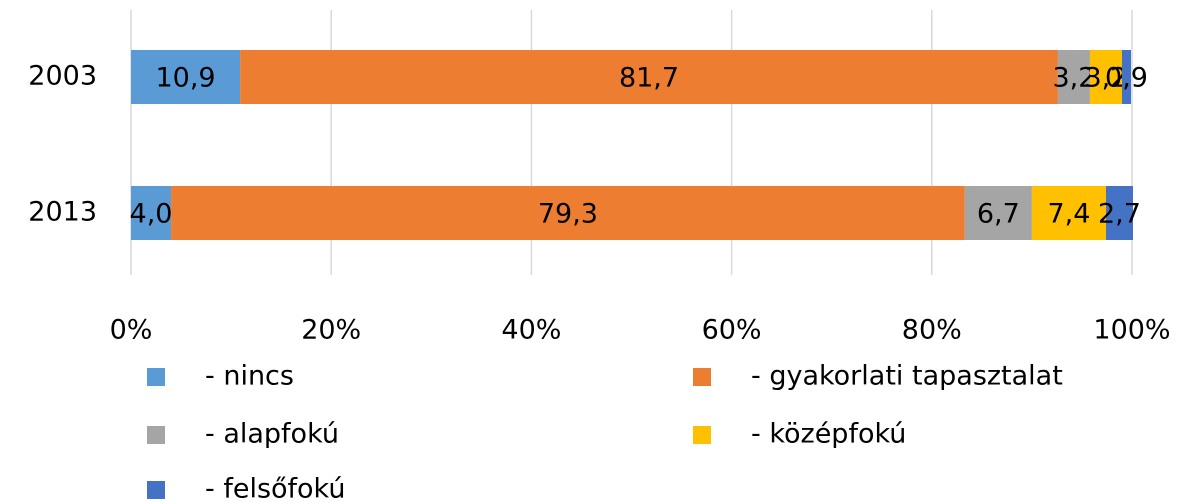  Describe the element at coordinates (828, 434) in the screenshot. I see `legend-label: - középfokú` at that location.